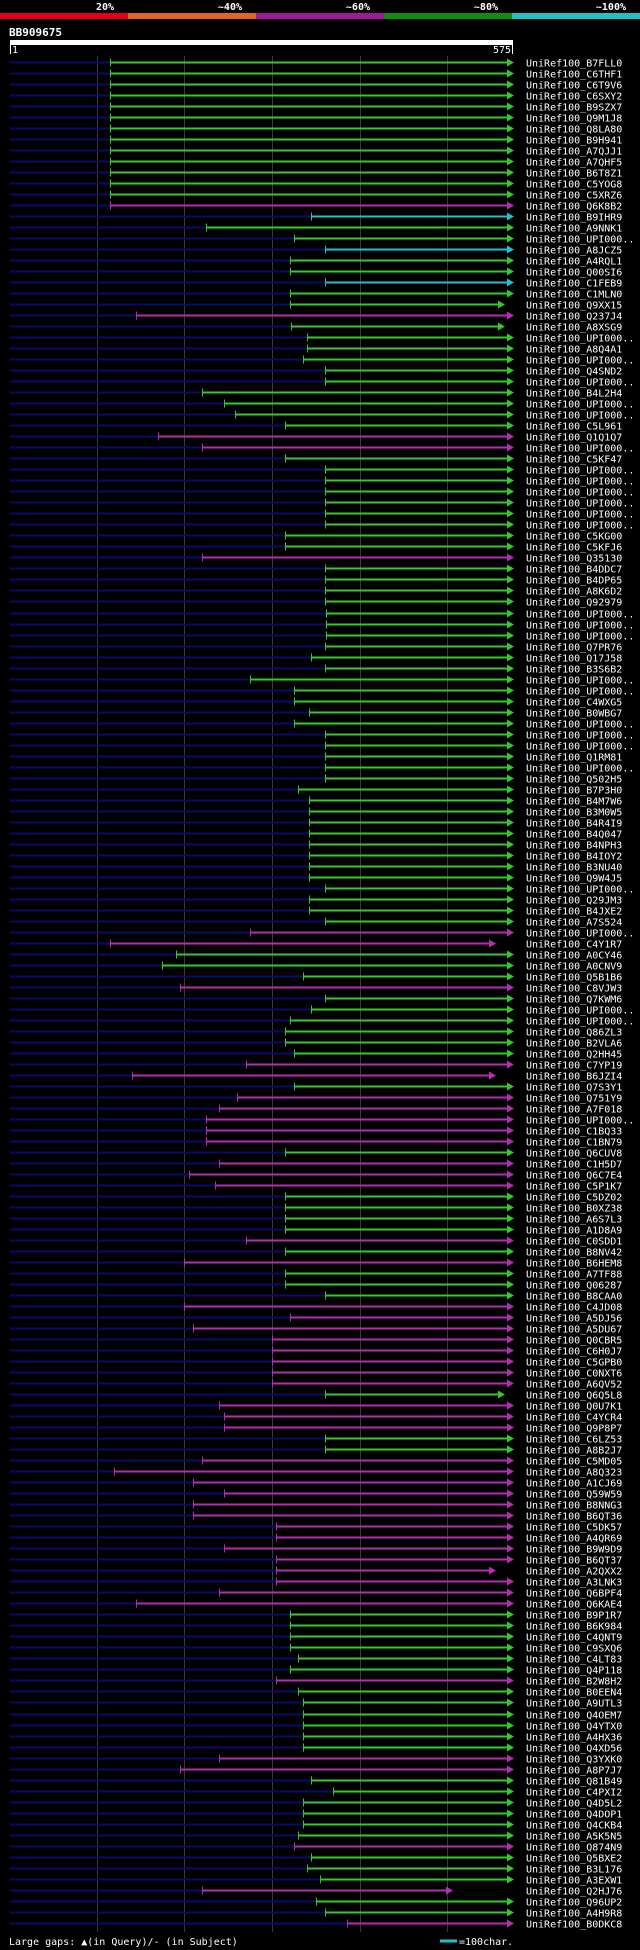  What do you see at coordinates (316, 912) in the screenshot?
I see `hit-row: UniRef100_B4JXE2` at bounding box center [316, 912].